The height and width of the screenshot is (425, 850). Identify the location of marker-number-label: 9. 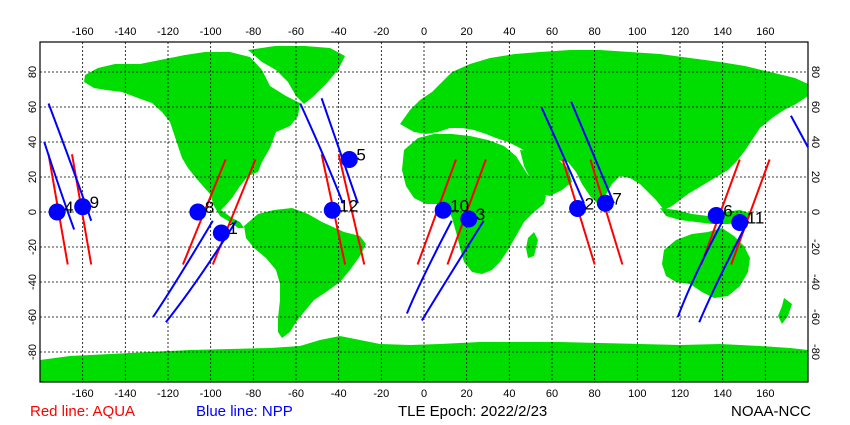
(94, 202).